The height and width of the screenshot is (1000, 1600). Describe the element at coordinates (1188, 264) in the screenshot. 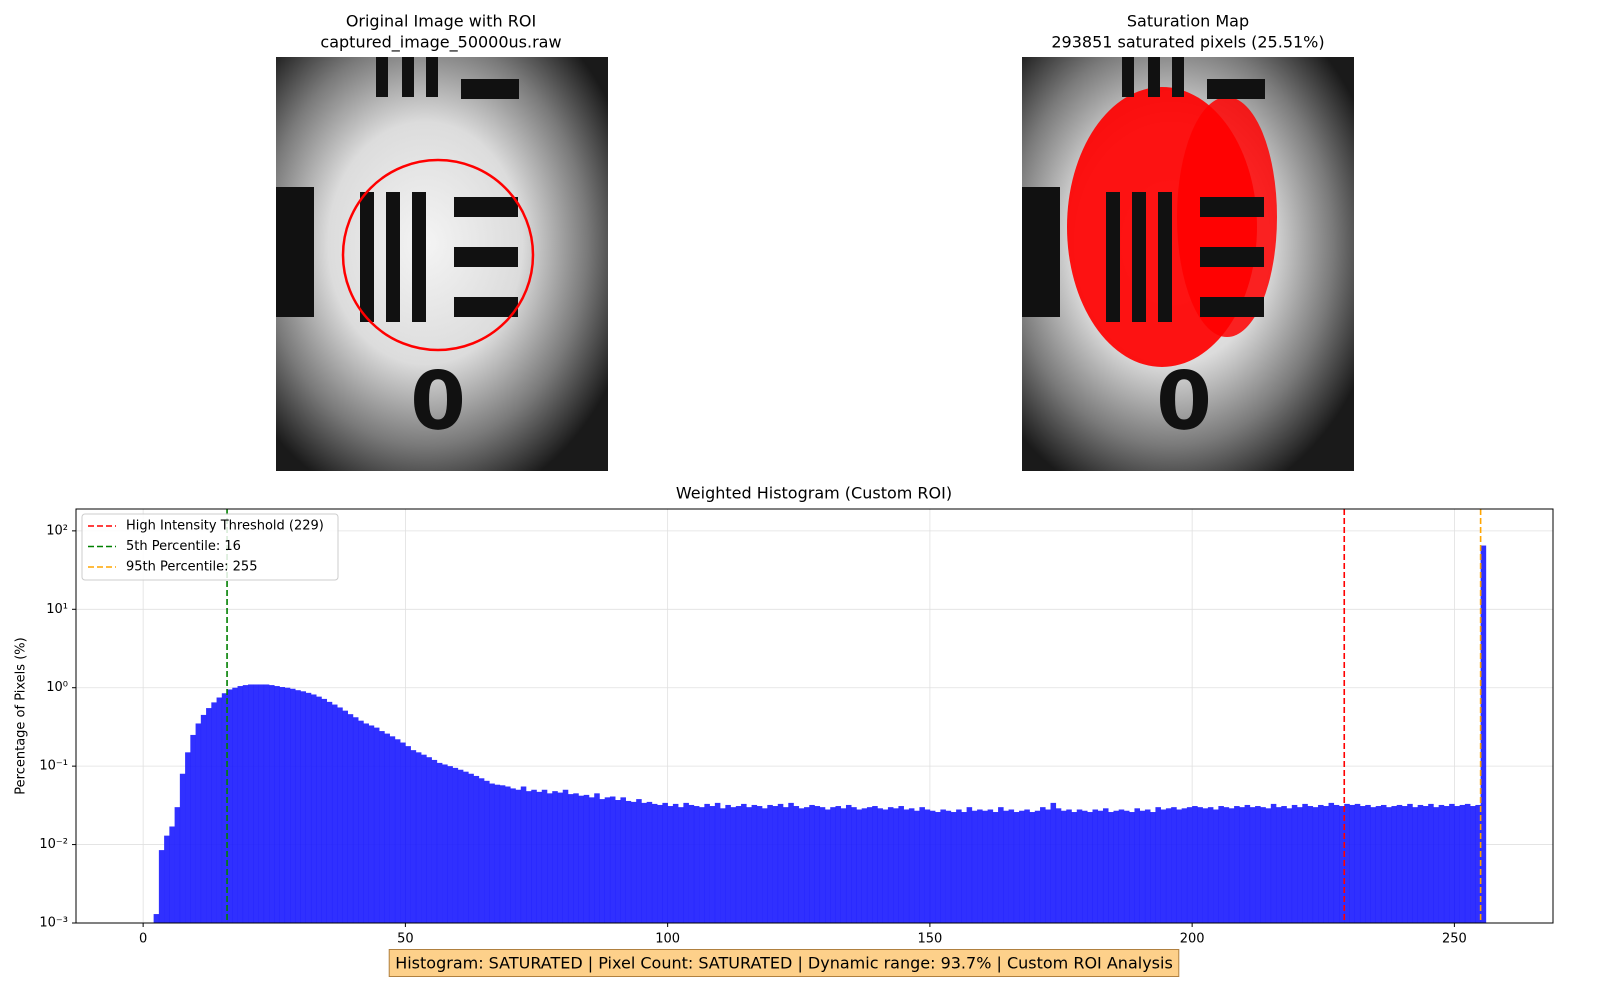

I see `saturation-map: 0` at that location.